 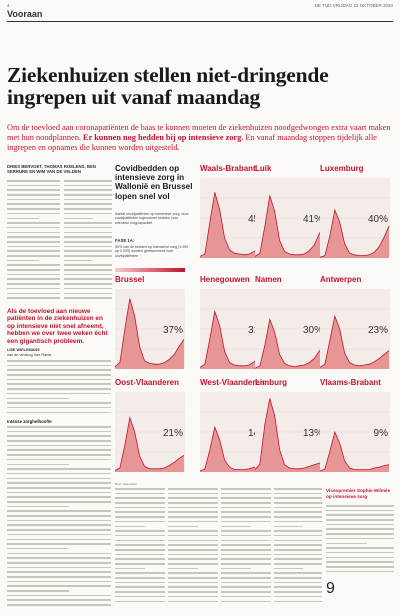 What do you see at coordinates (225, 279) in the screenshot?
I see `chart-title: Henegouwen` at bounding box center [225, 279].